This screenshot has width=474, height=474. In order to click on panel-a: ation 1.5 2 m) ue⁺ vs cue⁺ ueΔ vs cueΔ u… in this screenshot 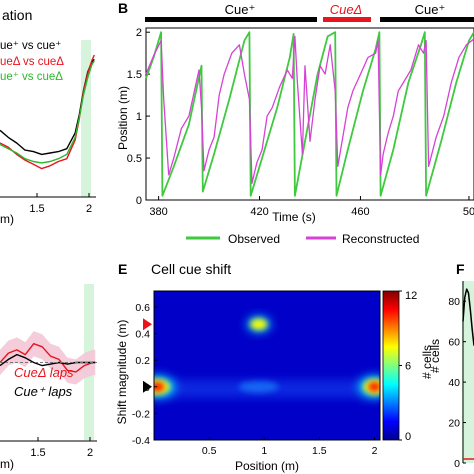, I will do `click(48, 116)`.